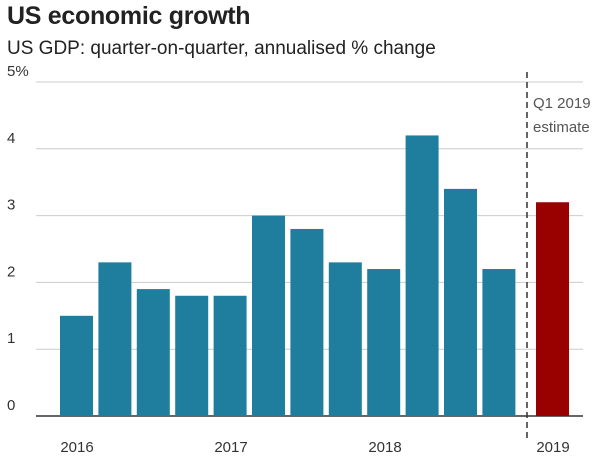  I want to click on y-tick-label: 0, so click(11, 405).